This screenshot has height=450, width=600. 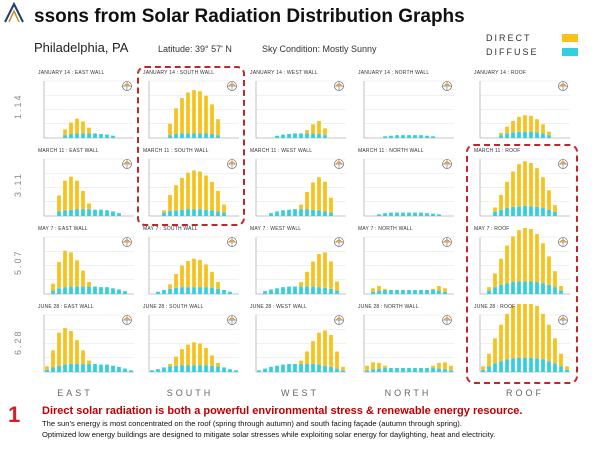 I want to click on chart-panel: MAY 7 : ROOF, so click(x=523, y=264).